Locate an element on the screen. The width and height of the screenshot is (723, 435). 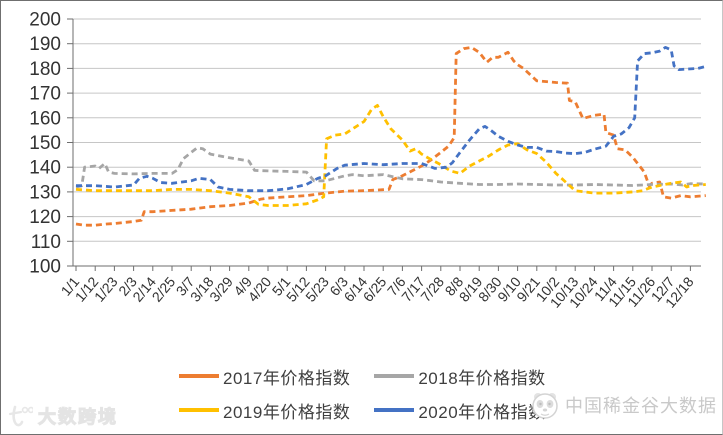
y-axis-label: 180 is located at coordinates (45, 69).